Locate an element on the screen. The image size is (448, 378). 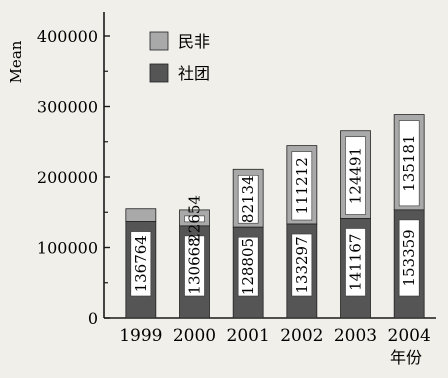
data-label-shetuan-1999: 136764 is located at coordinates (141, 263).